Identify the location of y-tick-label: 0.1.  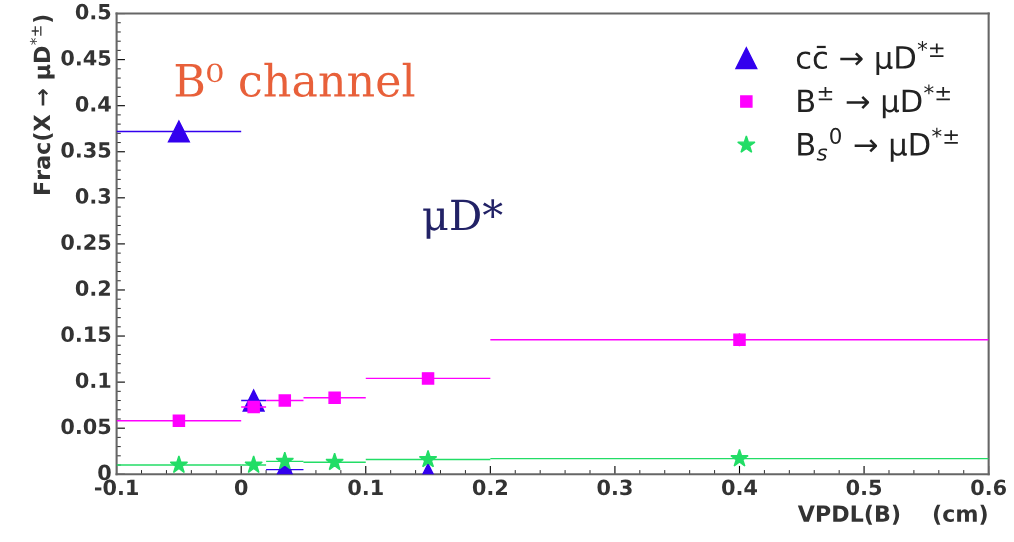
(93, 380).